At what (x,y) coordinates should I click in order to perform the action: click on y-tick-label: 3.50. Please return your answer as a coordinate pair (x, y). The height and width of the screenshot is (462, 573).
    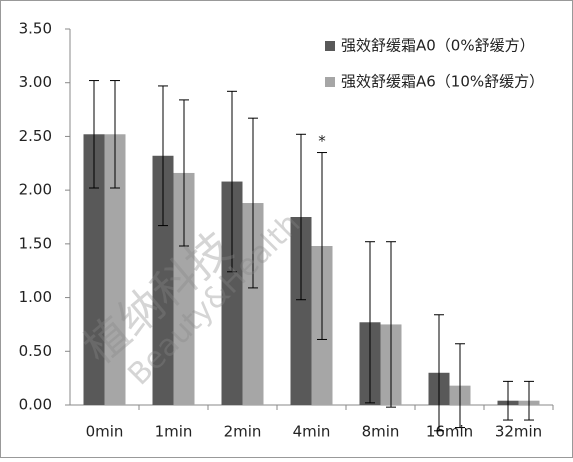
    Looking at the image, I should click on (35, 29).